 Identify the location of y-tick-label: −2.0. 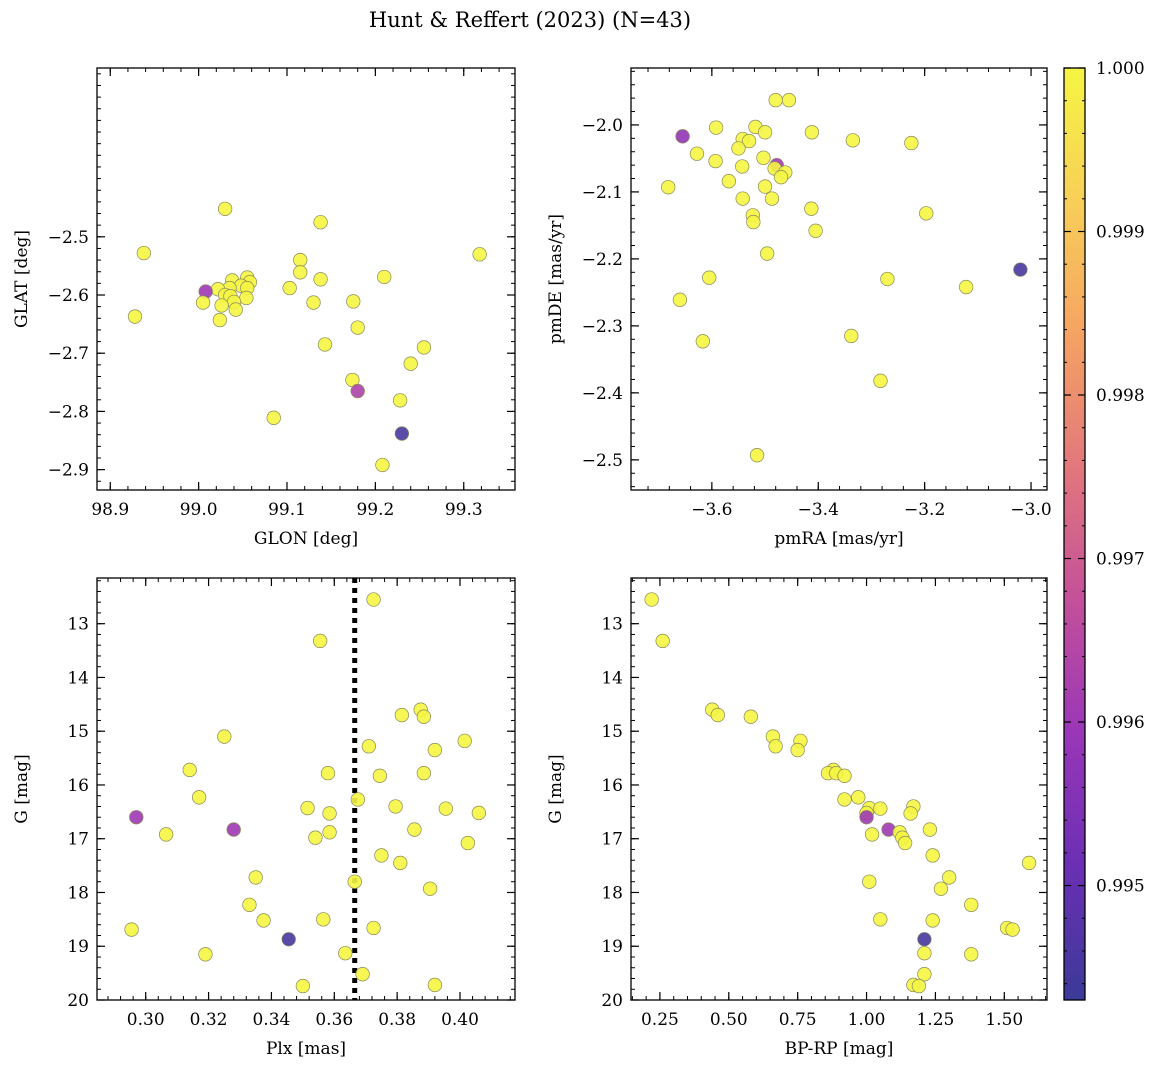
(602, 126).